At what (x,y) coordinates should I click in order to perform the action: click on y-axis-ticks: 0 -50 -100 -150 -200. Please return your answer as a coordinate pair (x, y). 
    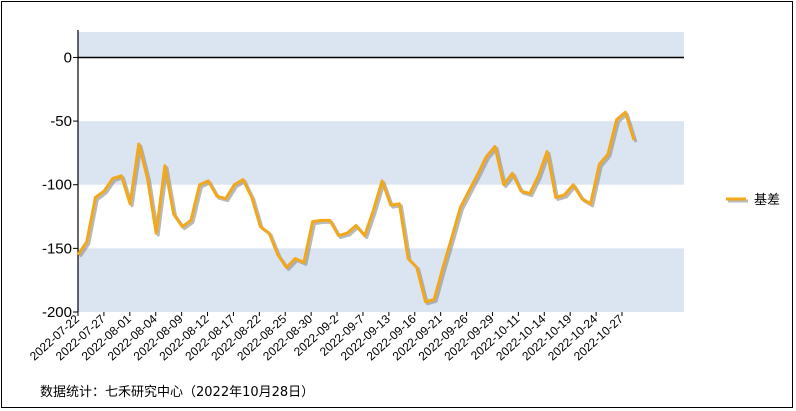
    Looking at the image, I should click on (60, 185).